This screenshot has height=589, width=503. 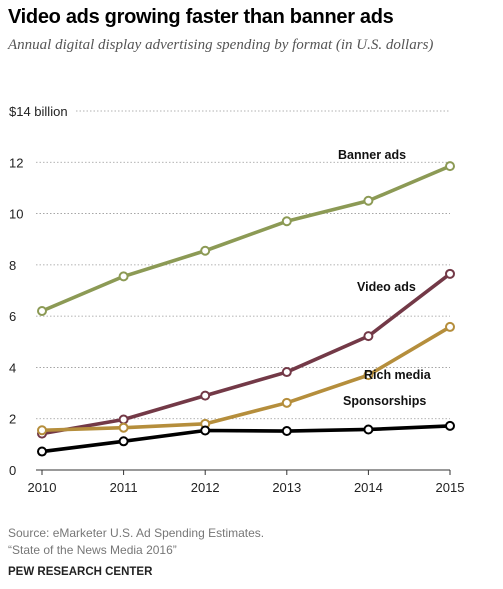 I want to click on y-tick-label: 10, so click(x=16, y=214).